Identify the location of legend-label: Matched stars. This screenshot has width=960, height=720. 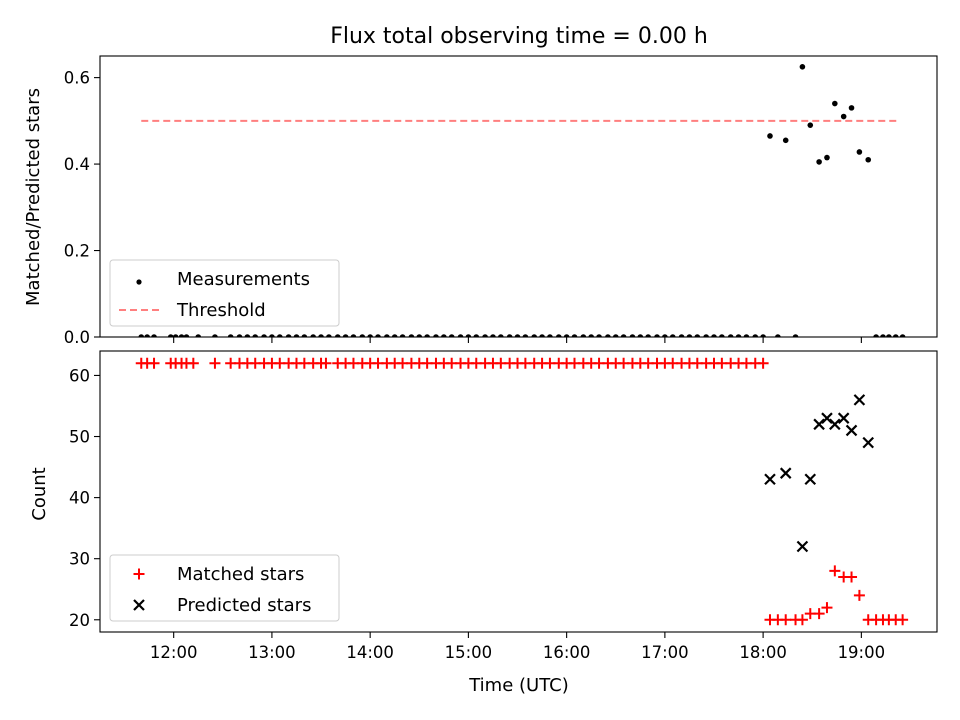
(240, 574).